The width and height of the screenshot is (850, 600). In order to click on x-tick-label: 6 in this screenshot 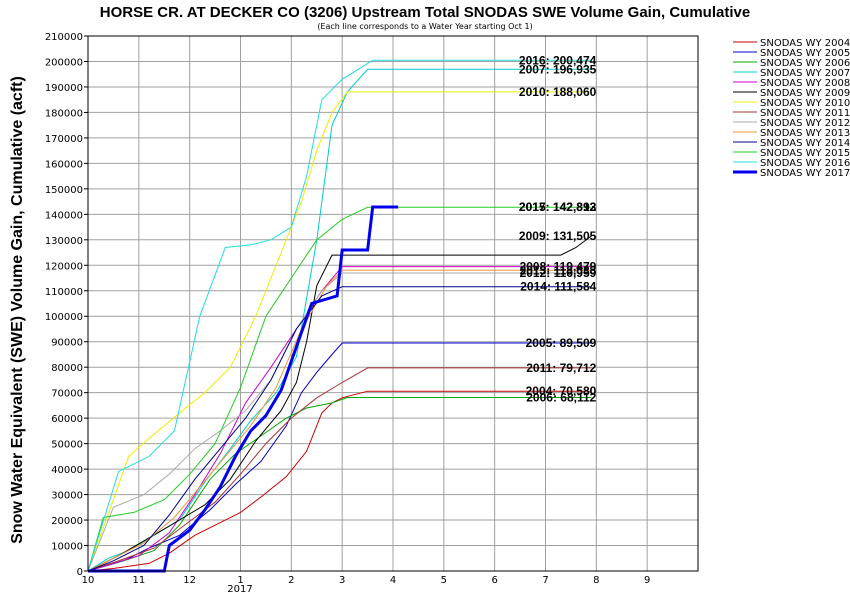, I will do `click(494, 580)`.